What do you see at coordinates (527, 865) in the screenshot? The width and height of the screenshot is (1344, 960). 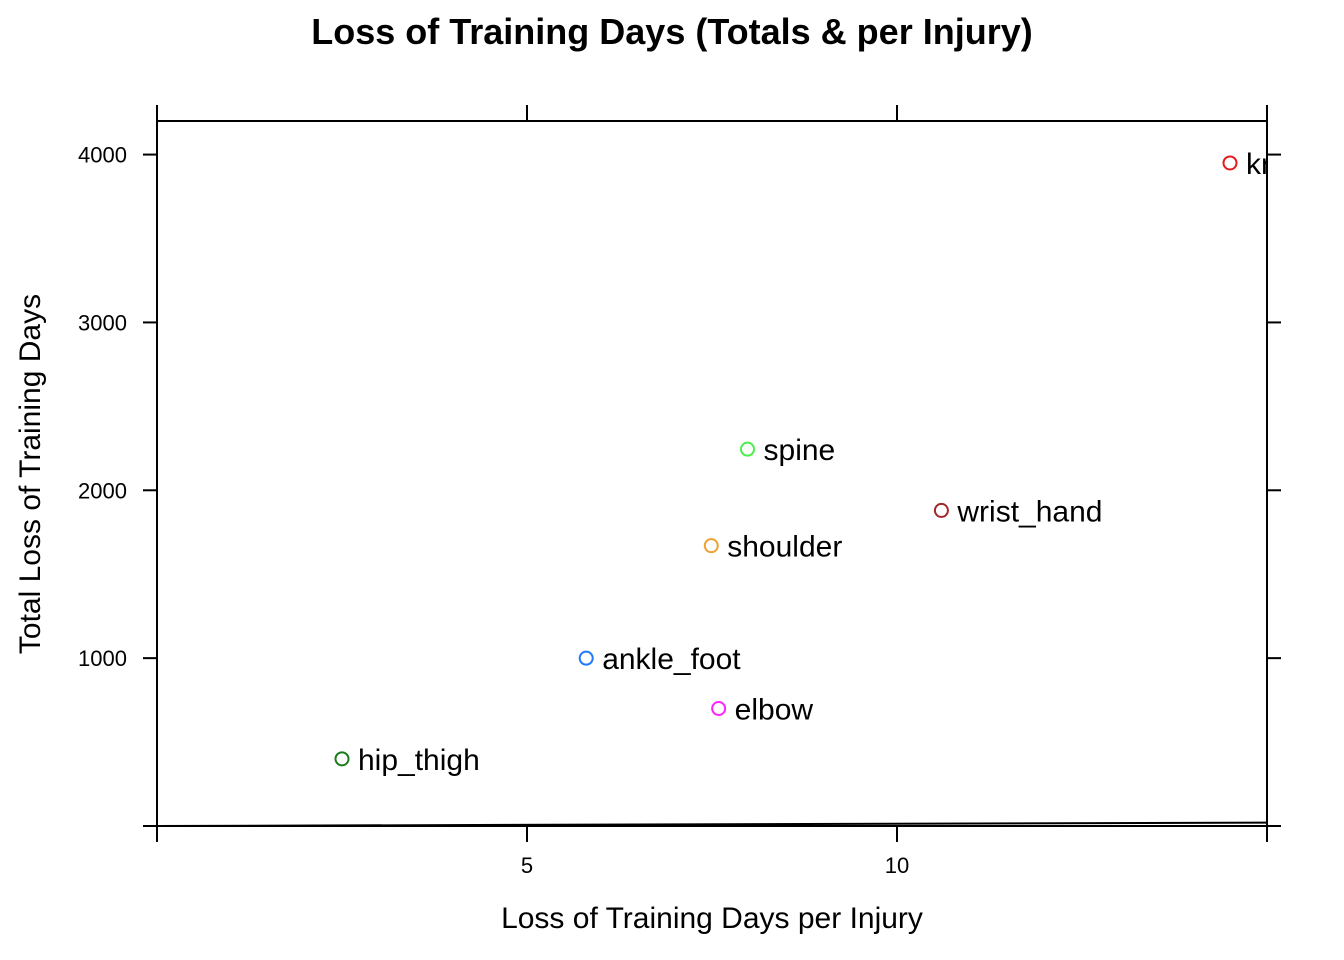 I see `x-tick-label: 5` at bounding box center [527, 865].